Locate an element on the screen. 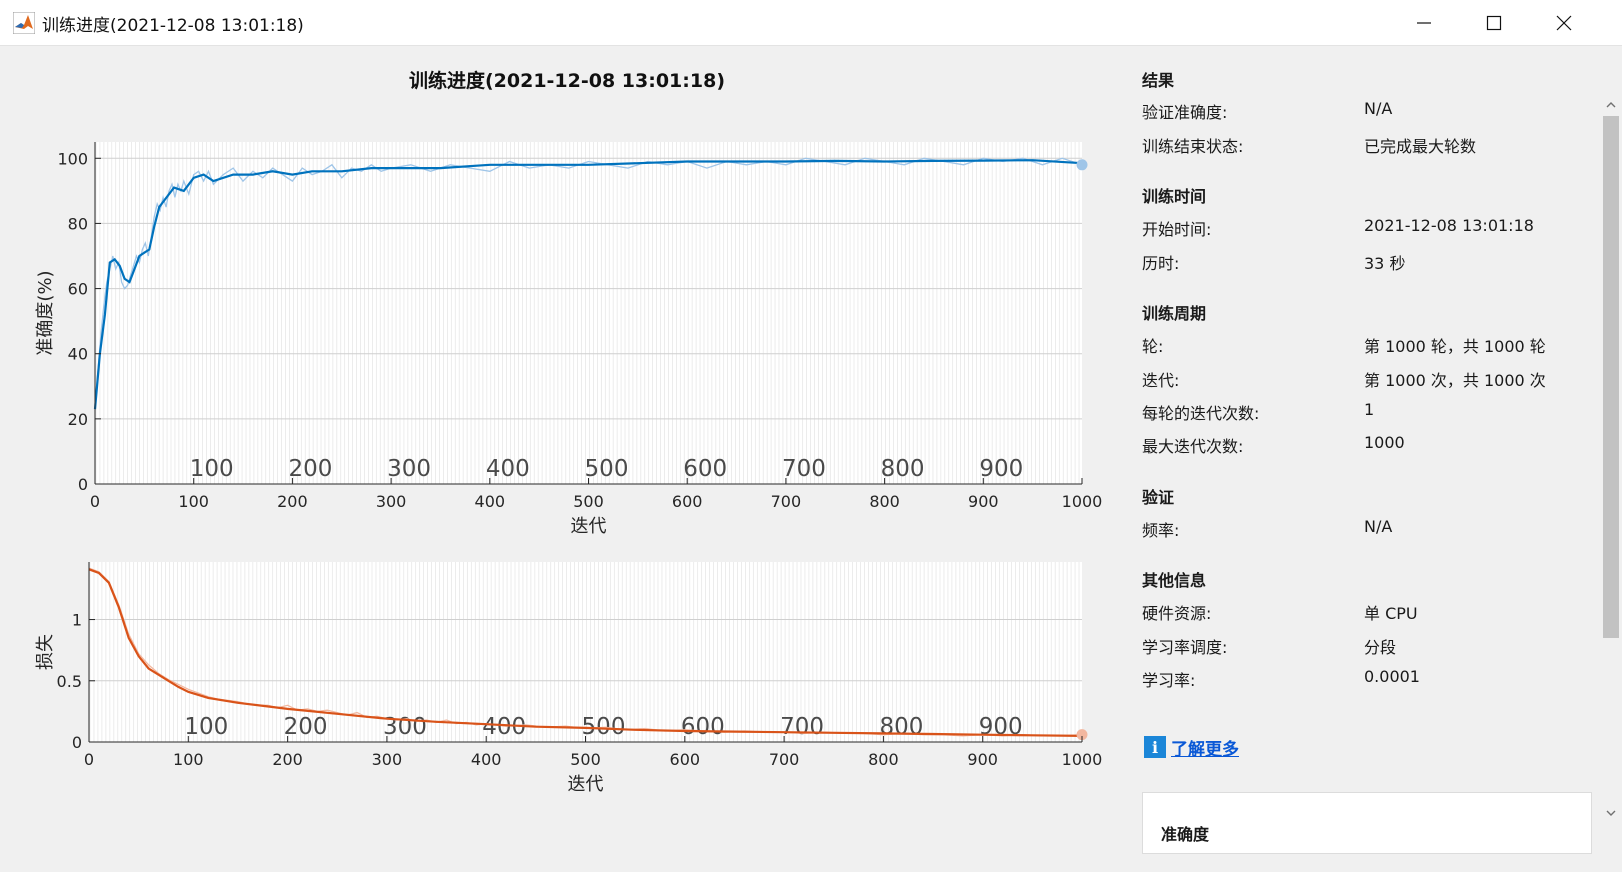  hardware-label: 硬件资源: is located at coordinates (1177, 613).